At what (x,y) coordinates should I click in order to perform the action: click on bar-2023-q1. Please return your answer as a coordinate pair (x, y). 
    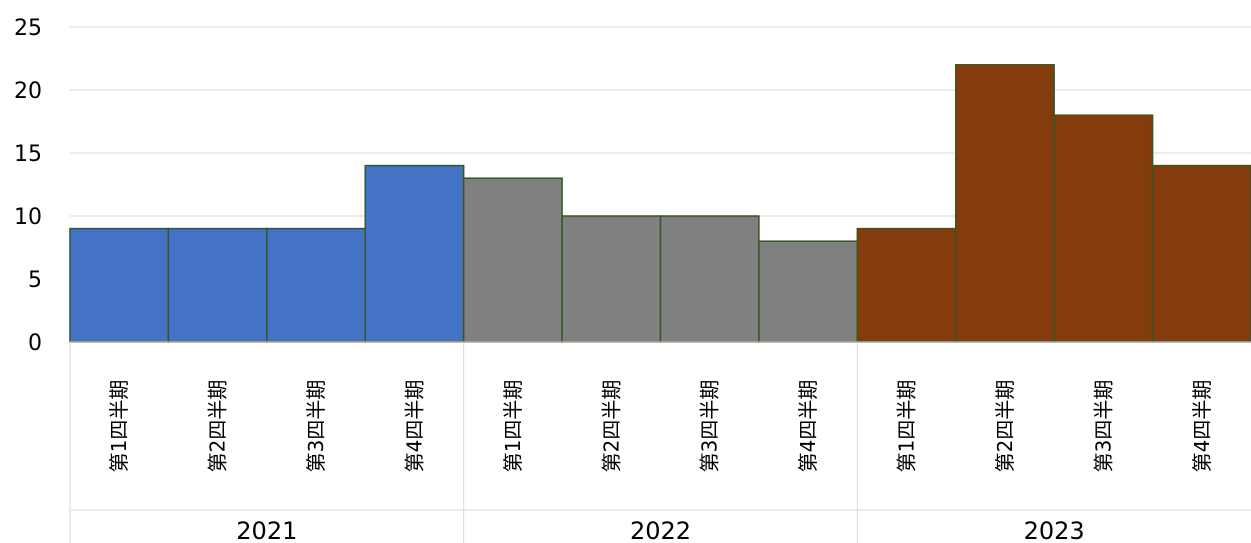
    Looking at the image, I should click on (906, 285).